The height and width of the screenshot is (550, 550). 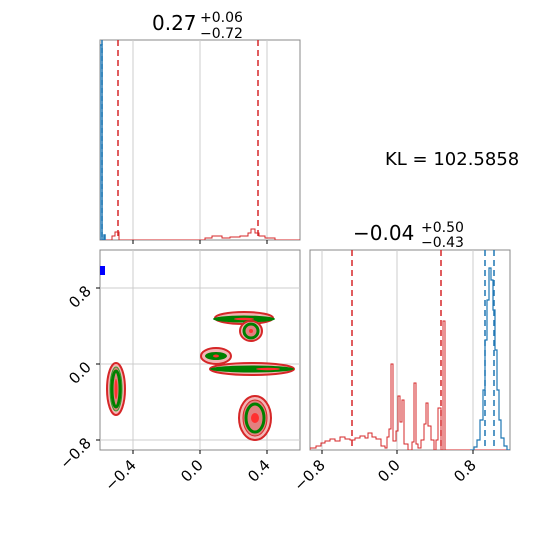 I want to click on top-left-title-plus: +0.06, so click(x=221, y=18).